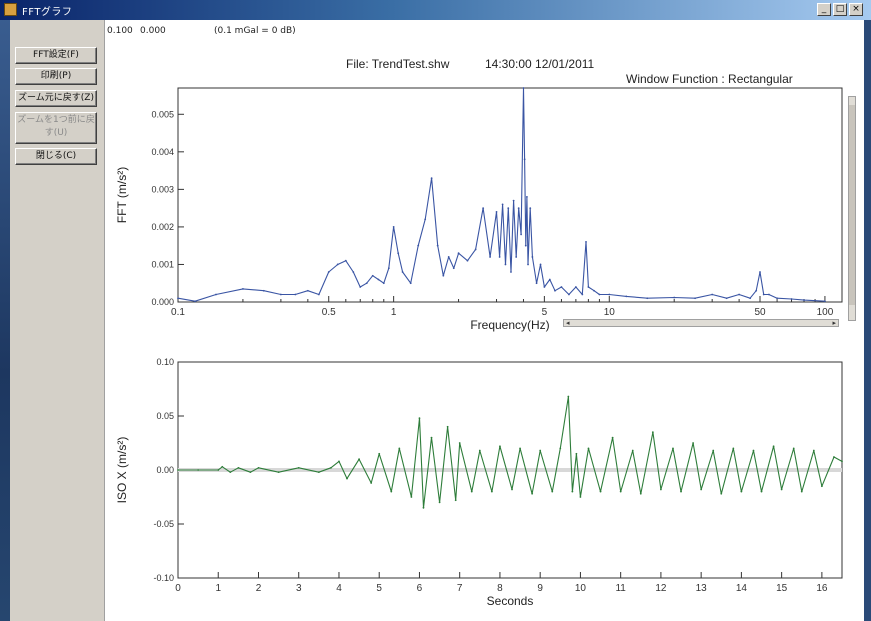 The height and width of the screenshot is (621, 871). I want to click on iso-x-tick-label: 10, so click(581, 588).